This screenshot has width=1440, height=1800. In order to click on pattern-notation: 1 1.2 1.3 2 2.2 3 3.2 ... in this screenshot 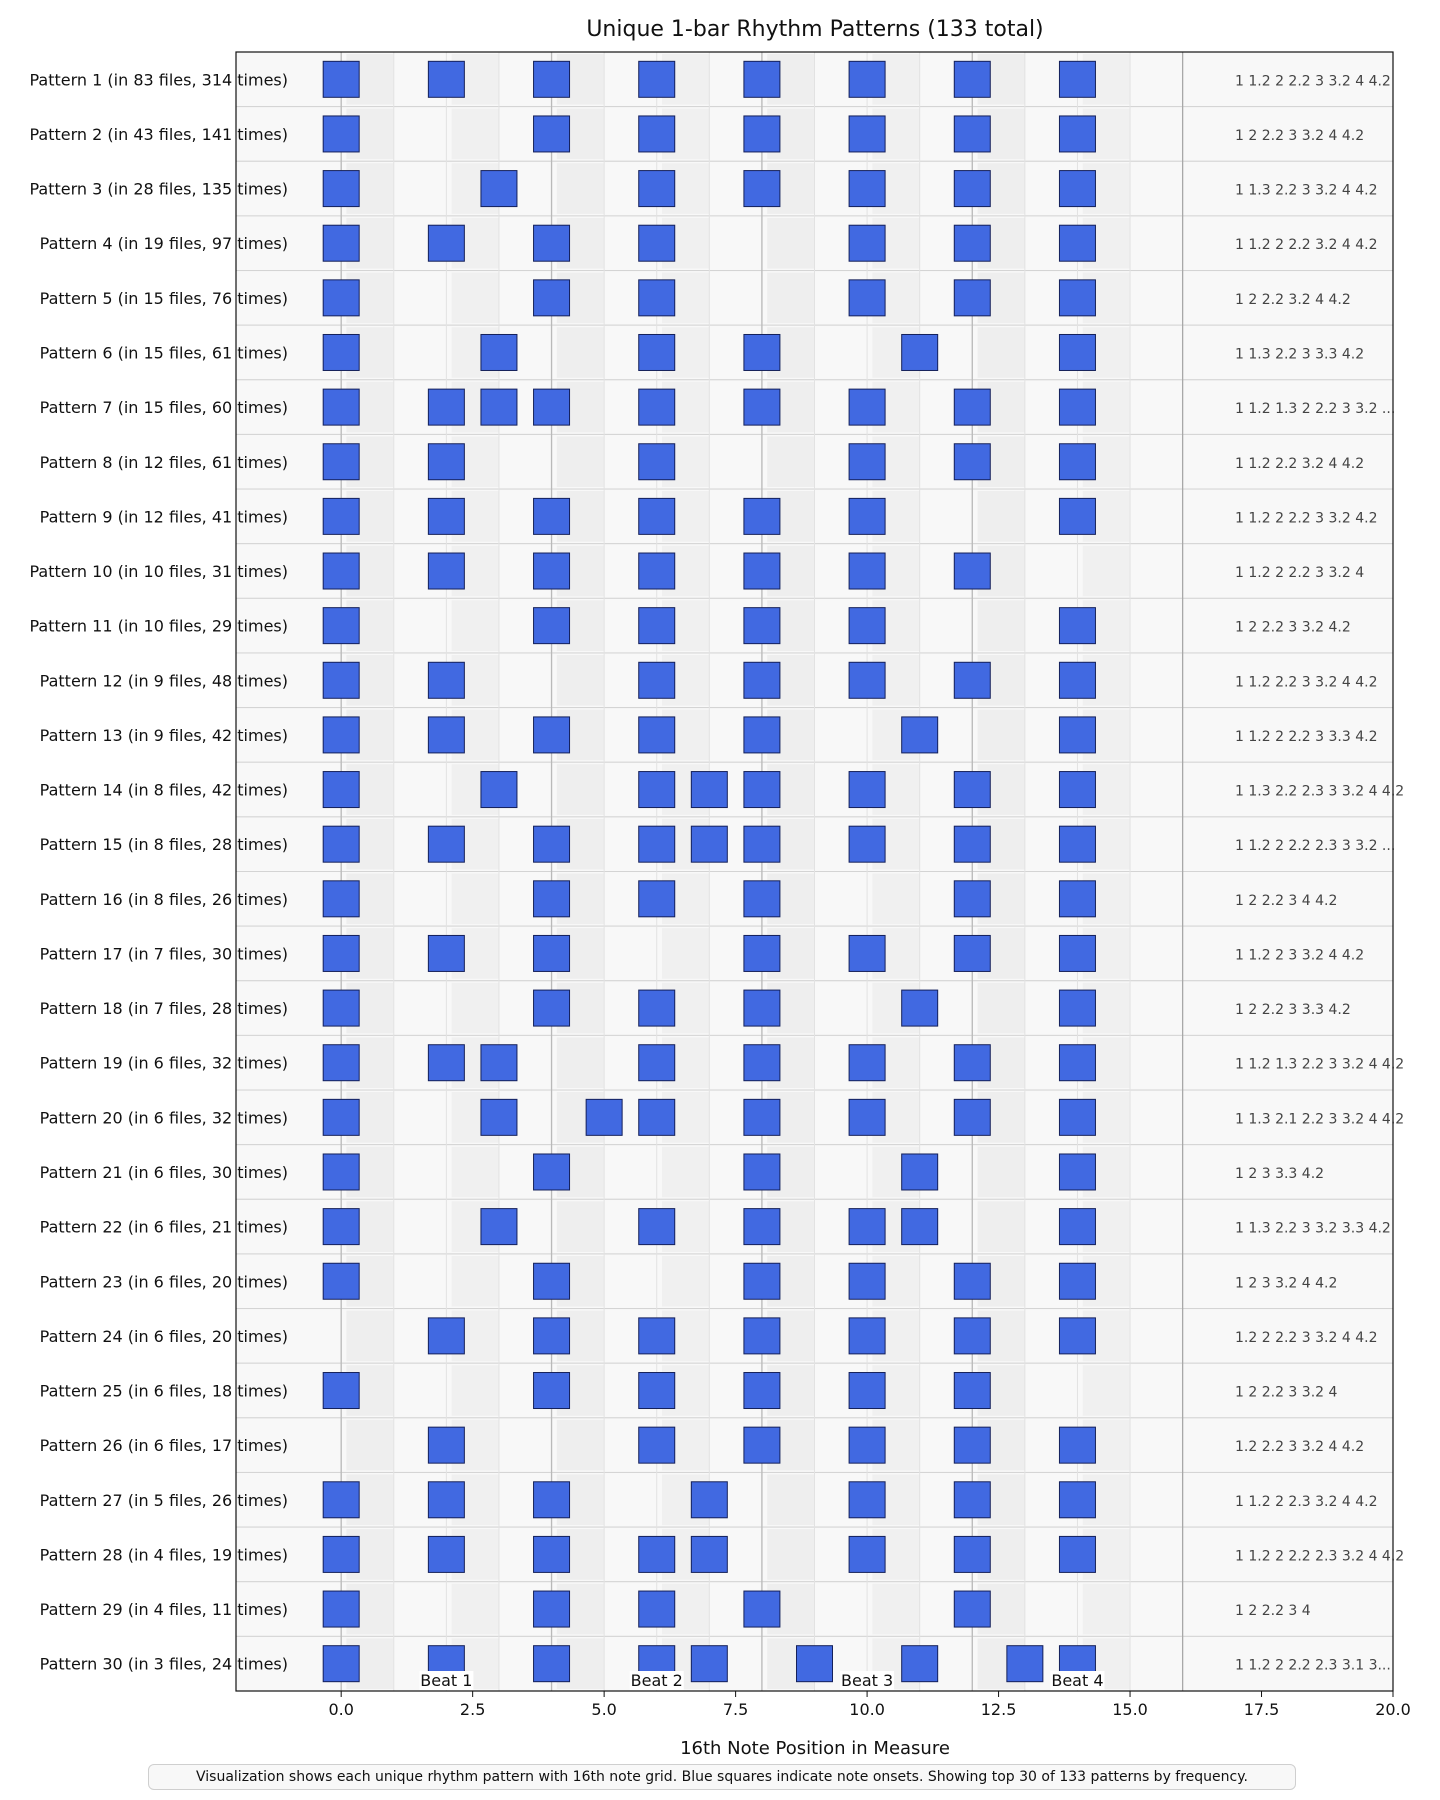, I will do `click(1315, 409)`.